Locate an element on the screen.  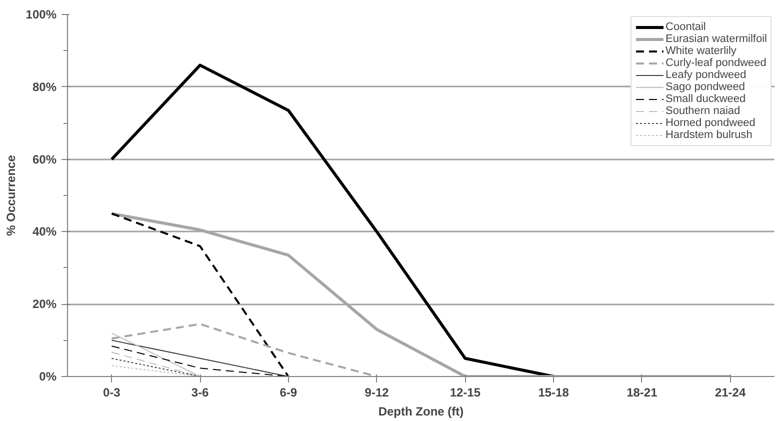
legend-label: Eurasian watermilfoil is located at coordinates (716, 39).